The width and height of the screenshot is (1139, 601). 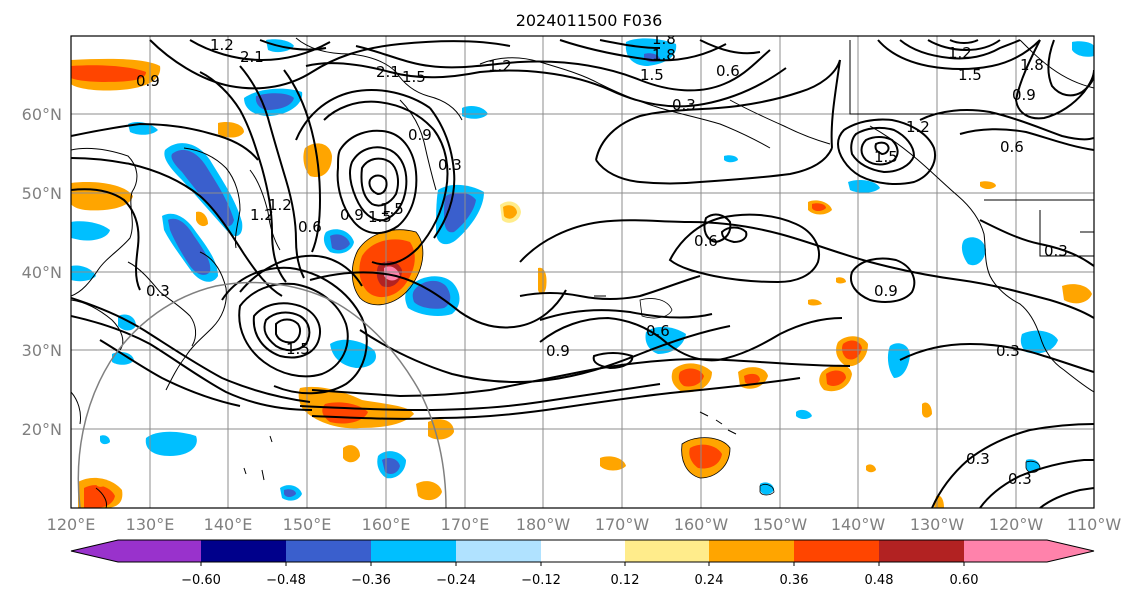 What do you see at coordinates (1094, 524) in the screenshot?
I see `longitude-tick-label: 110°W` at bounding box center [1094, 524].